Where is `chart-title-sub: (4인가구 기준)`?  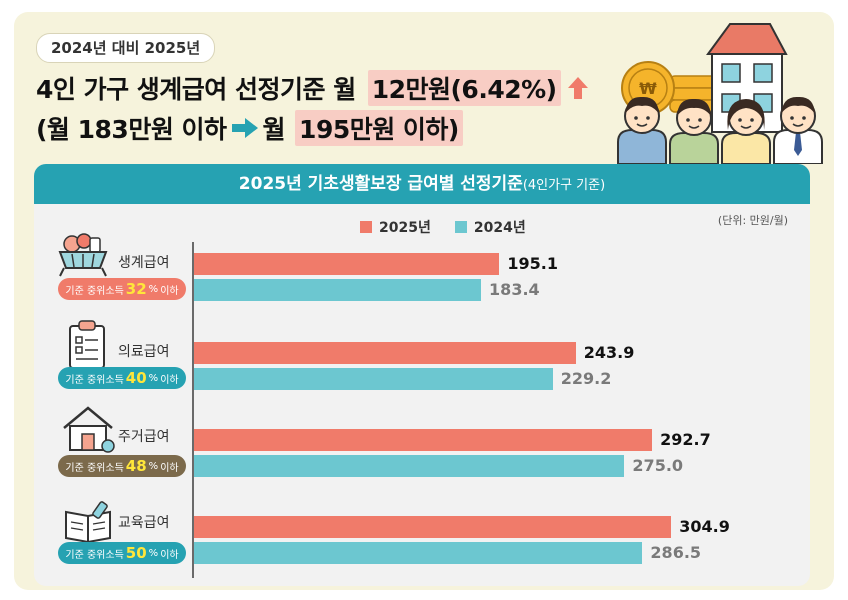
chart-title-sub: (4인가구 기준) is located at coordinates (564, 185).